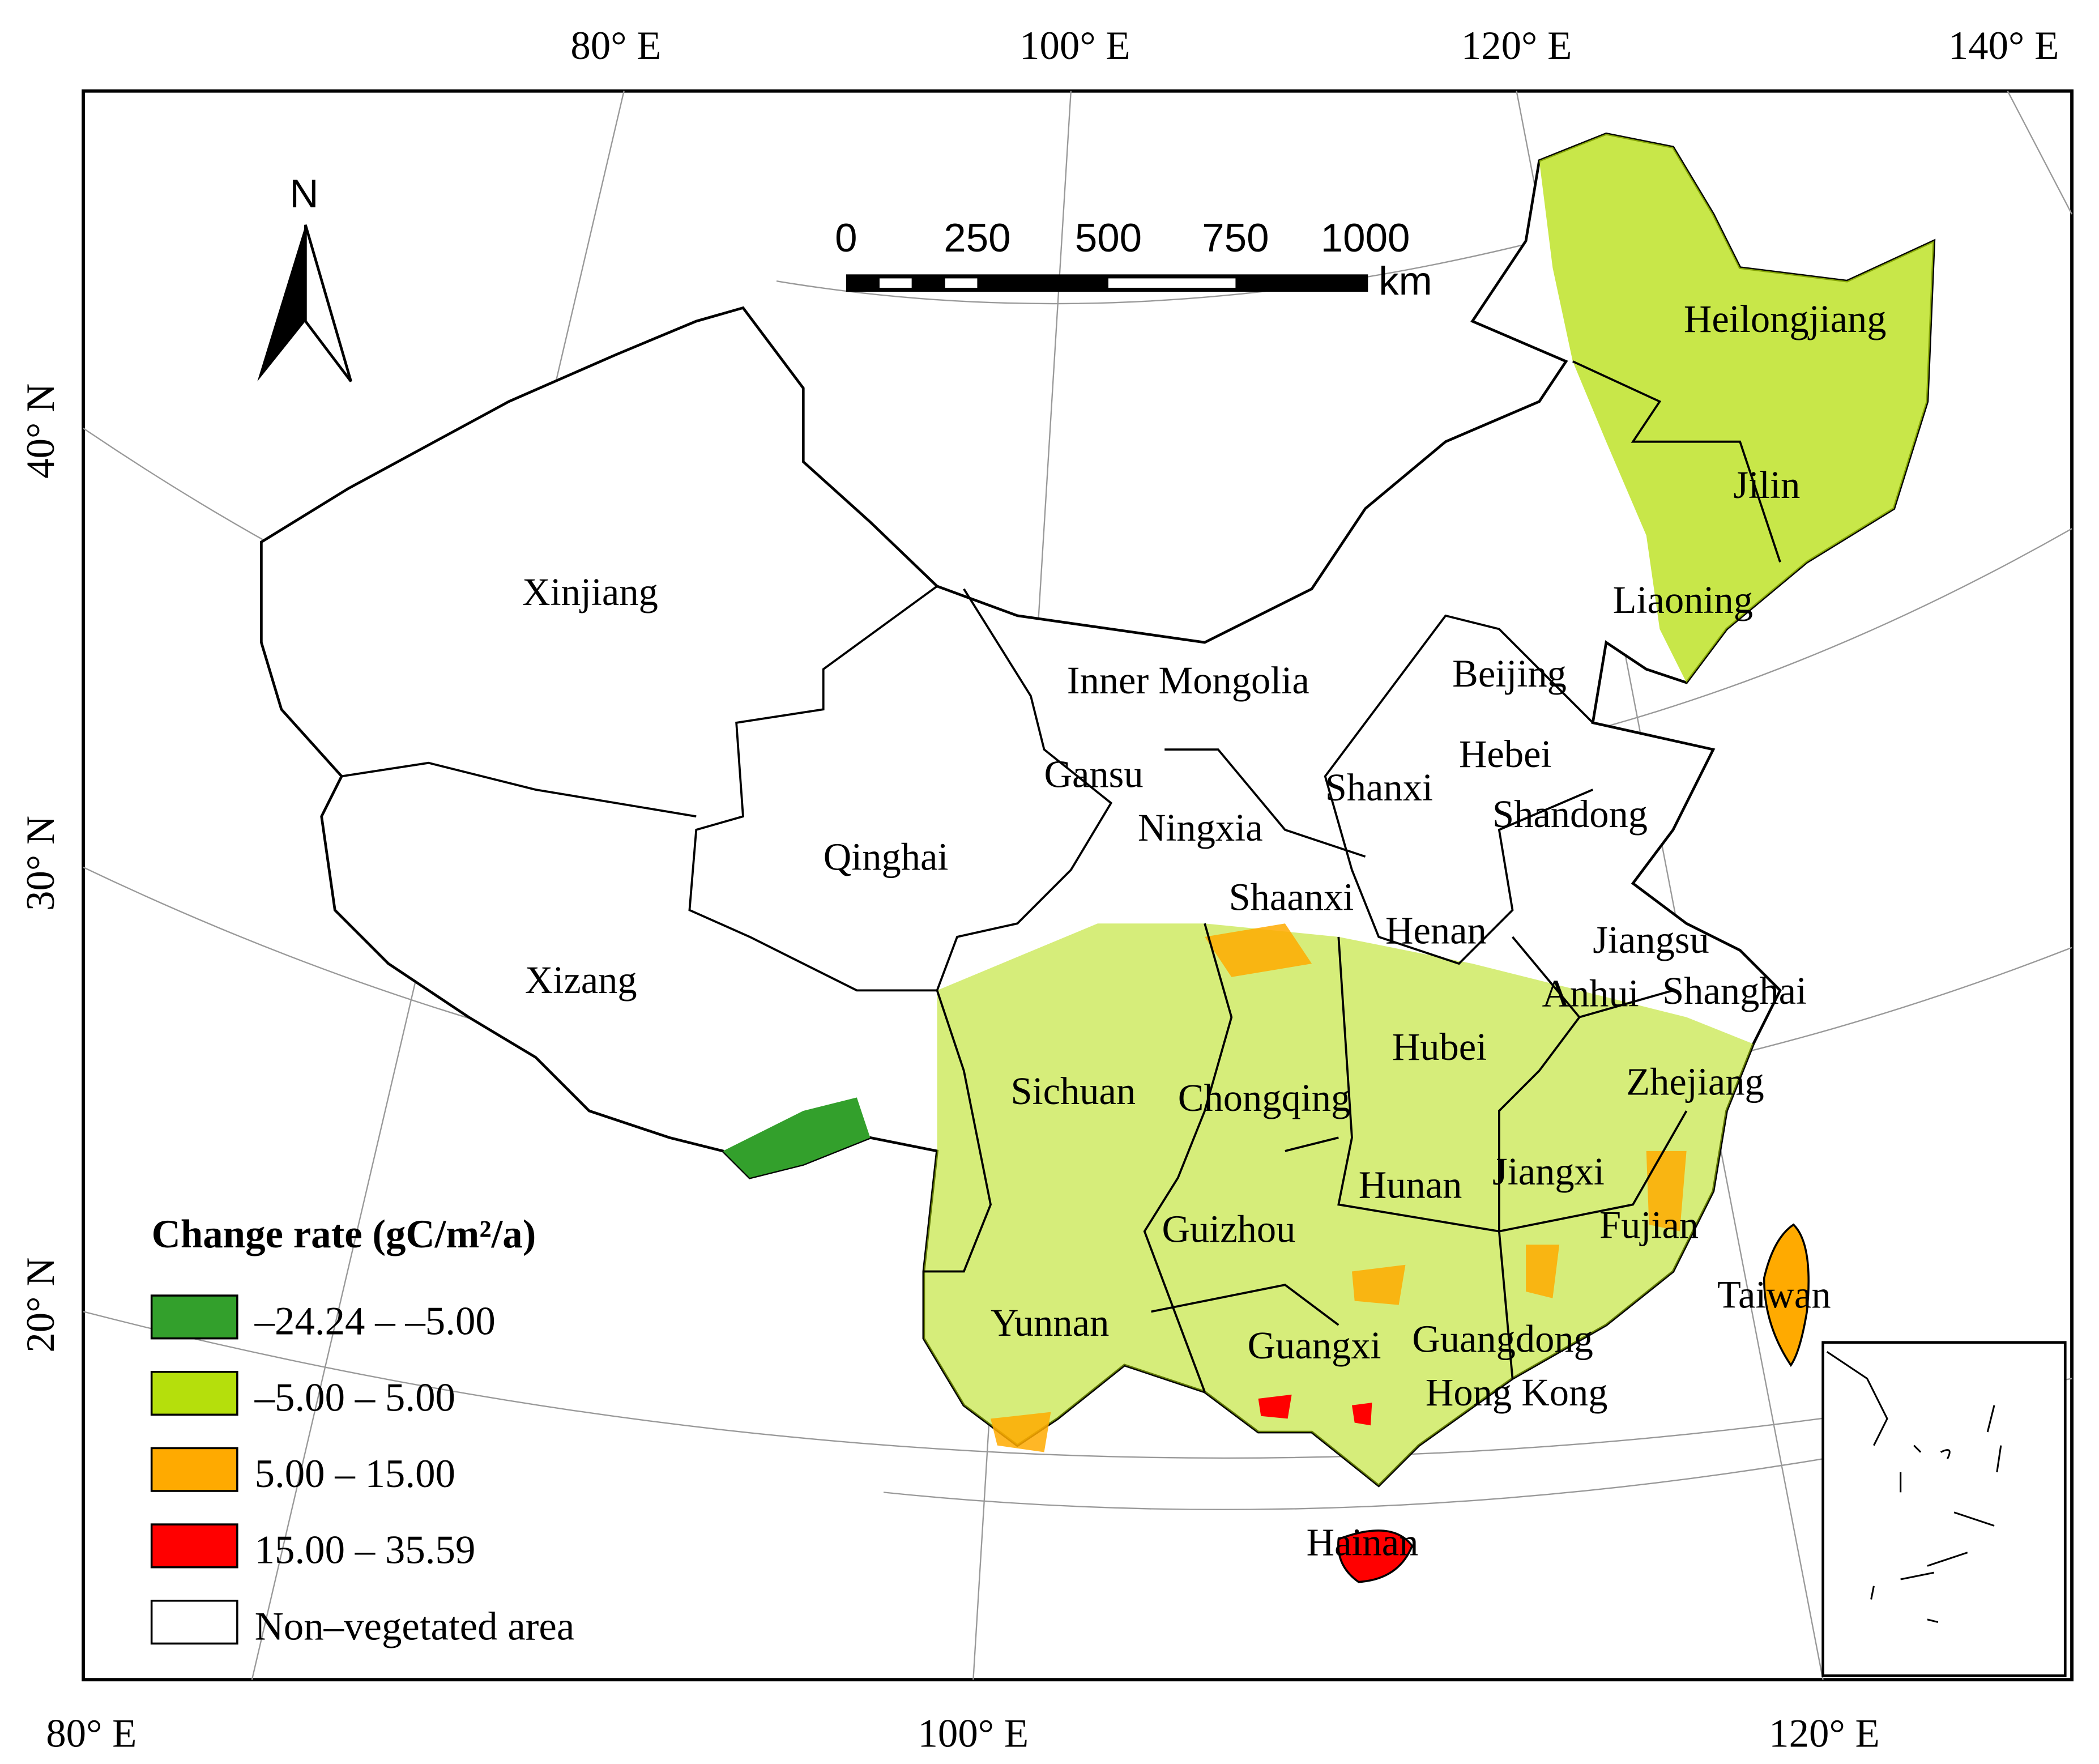  I want to click on region-label: Shandong, so click(1570, 814).